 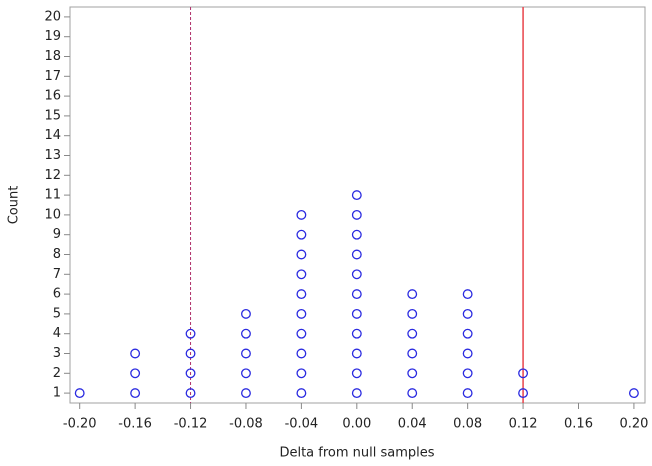 I want to click on y-axis-label: Count, so click(x=14, y=205).